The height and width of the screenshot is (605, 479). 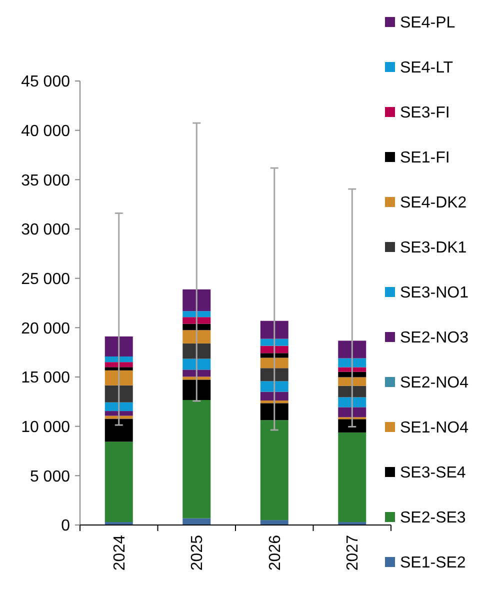 I want to click on y-tick-label: 15 000, so click(x=45, y=378).